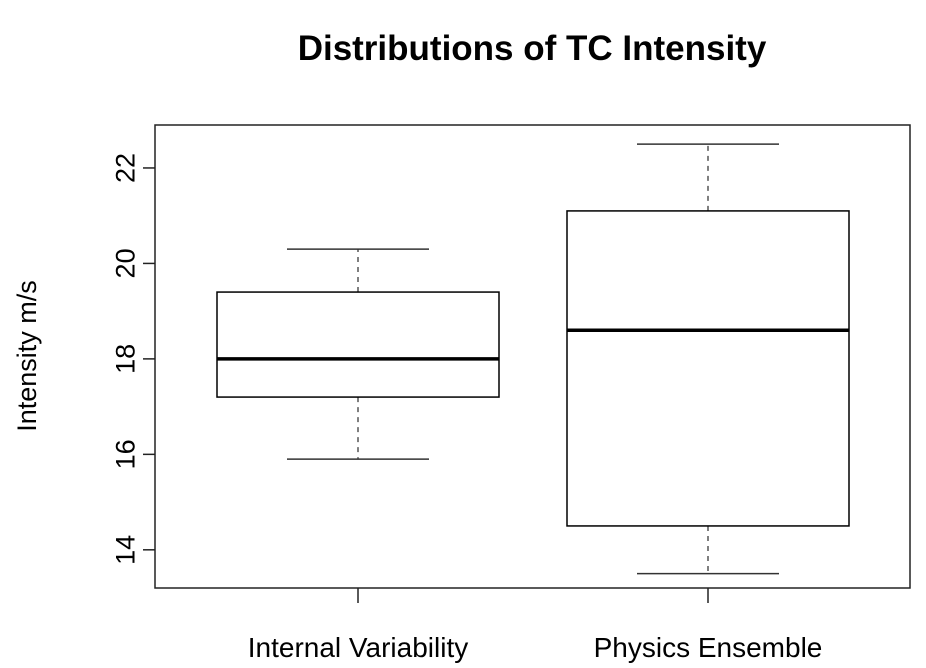 This screenshot has width=926, height=668. What do you see at coordinates (125, 168) in the screenshot?
I see `y-tick-label: 22` at bounding box center [125, 168].